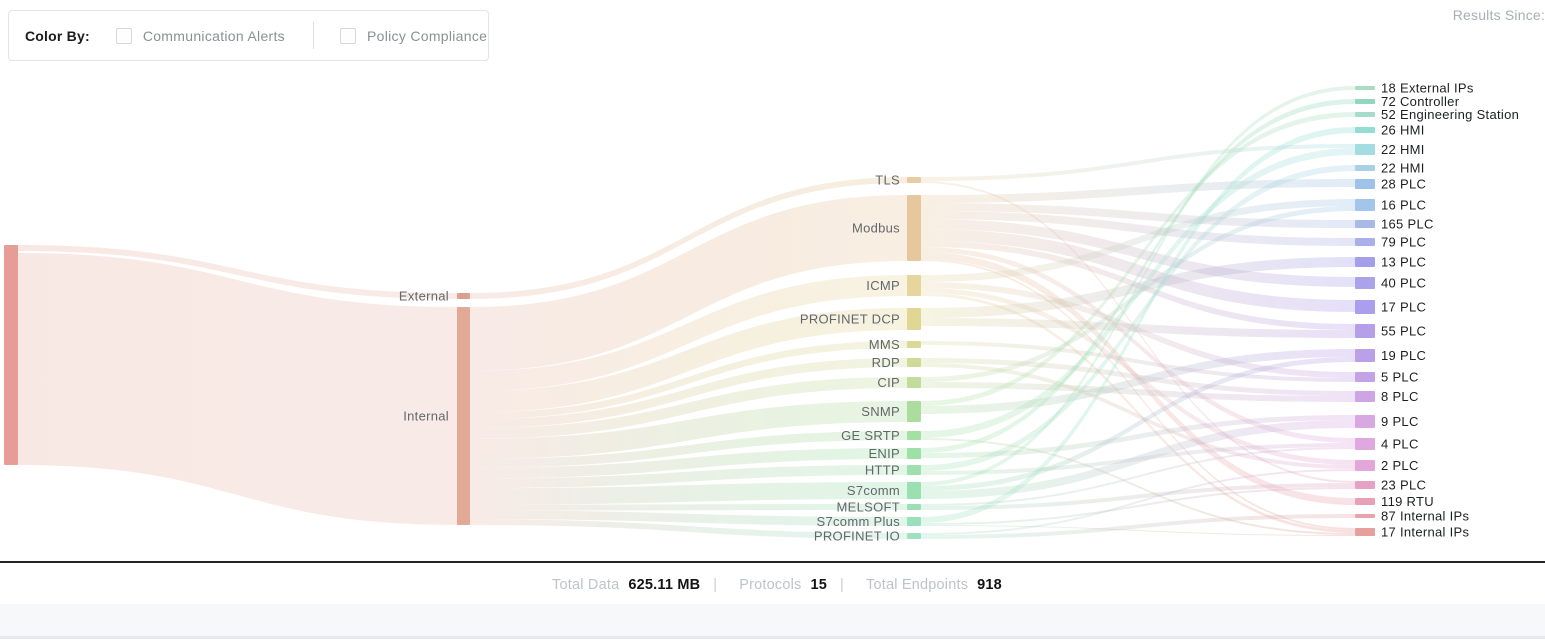  What do you see at coordinates (914, 453) in the screenshot?
I see `node-protocol-enip` at bounding box center [914, 453].